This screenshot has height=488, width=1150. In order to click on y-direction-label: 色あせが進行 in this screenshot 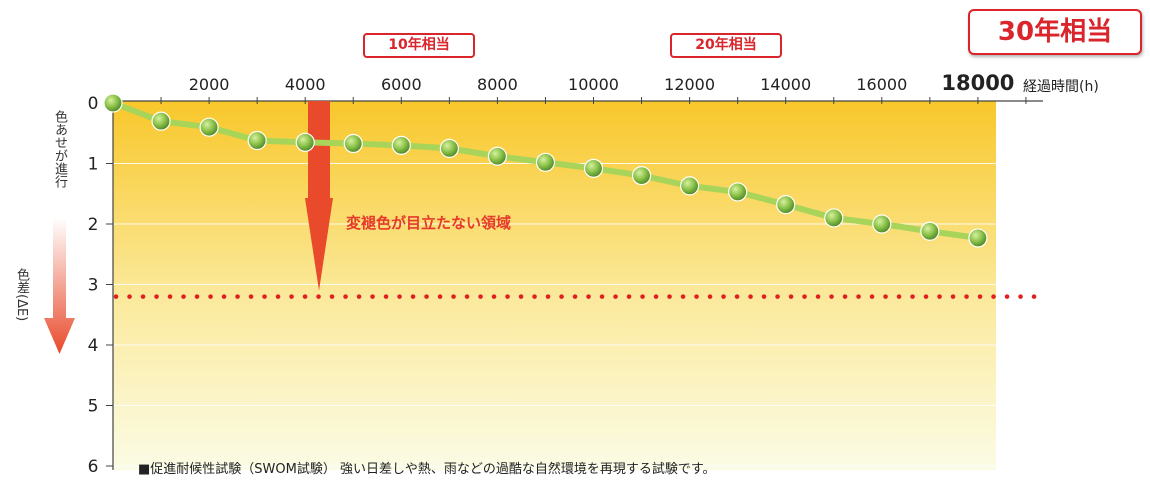, I will do `click(59, 149)`.